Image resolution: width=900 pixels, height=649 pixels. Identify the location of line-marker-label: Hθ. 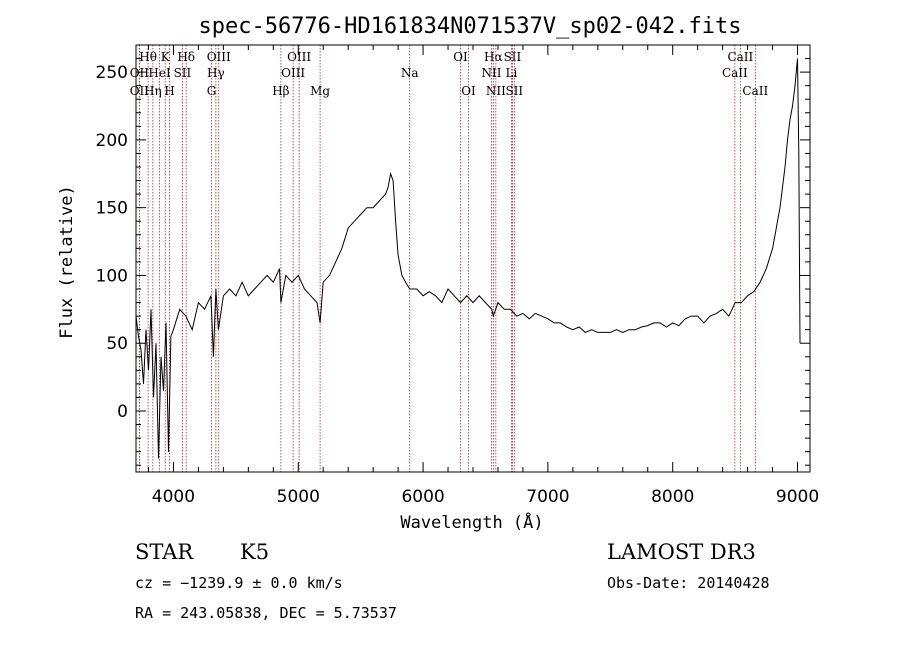
(148, 57).